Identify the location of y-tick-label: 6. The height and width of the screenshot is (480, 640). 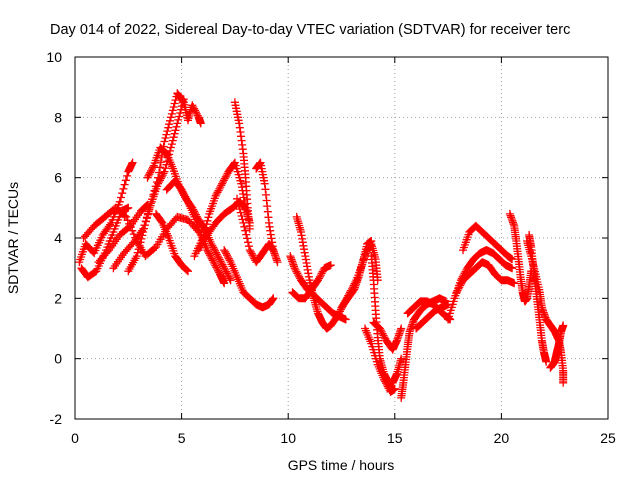
(58, 178).